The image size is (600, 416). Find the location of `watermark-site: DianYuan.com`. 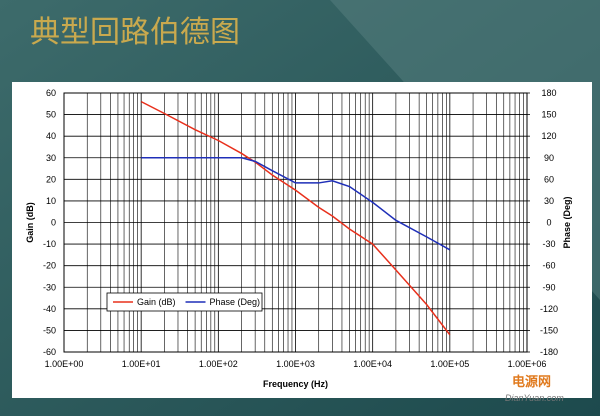

watermark-site: DianYuan.com is located at coordinates (534, 398).